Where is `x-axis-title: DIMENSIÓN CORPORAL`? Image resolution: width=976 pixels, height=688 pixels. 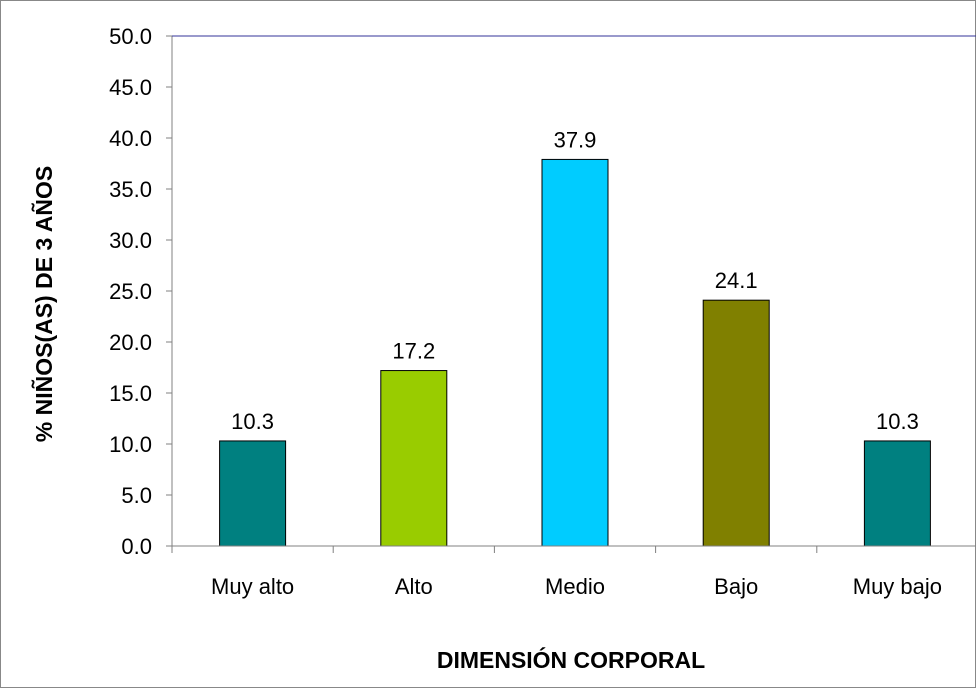 x-axis-title: DIMENSIÓN CORPORAL is located at coordinates (571, 659).